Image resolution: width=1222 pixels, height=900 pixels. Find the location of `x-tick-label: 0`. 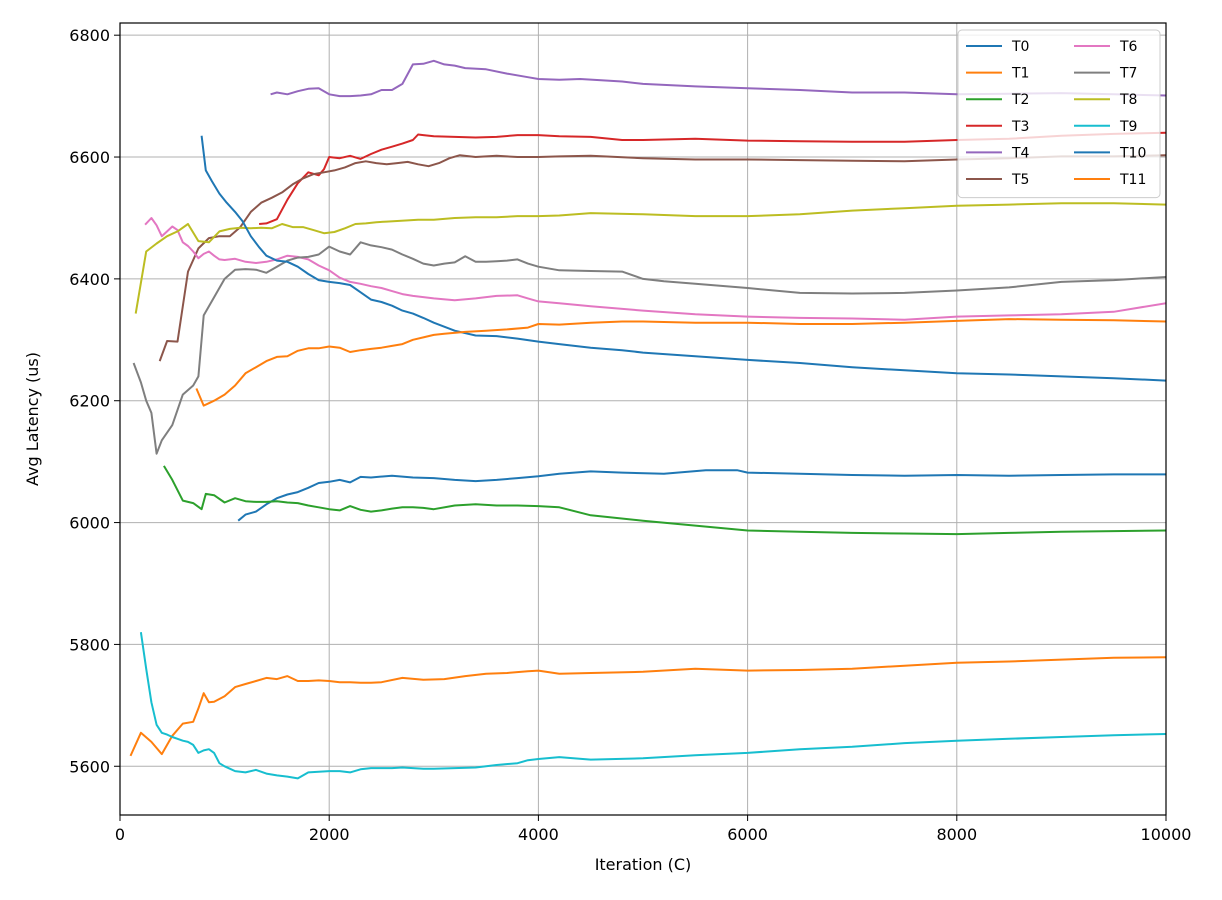

x-tick-label: 0 is located at coordinates (120, 834).